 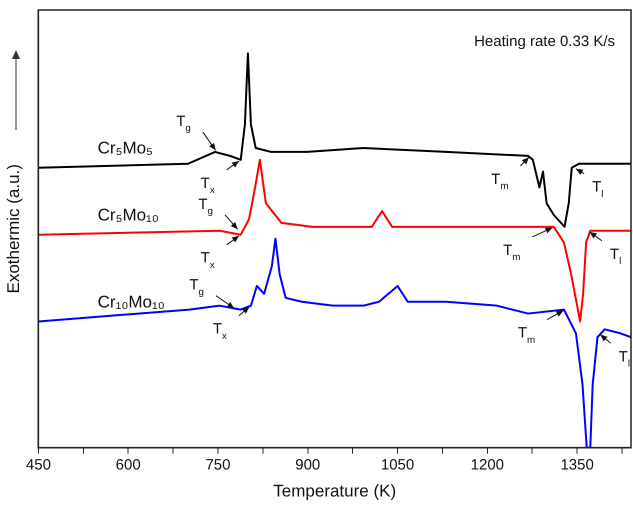 What do you see at coordinates (487, 465) in the screenshot?
I see `x-tick-label: 1200` at bounding box center [487, 465].